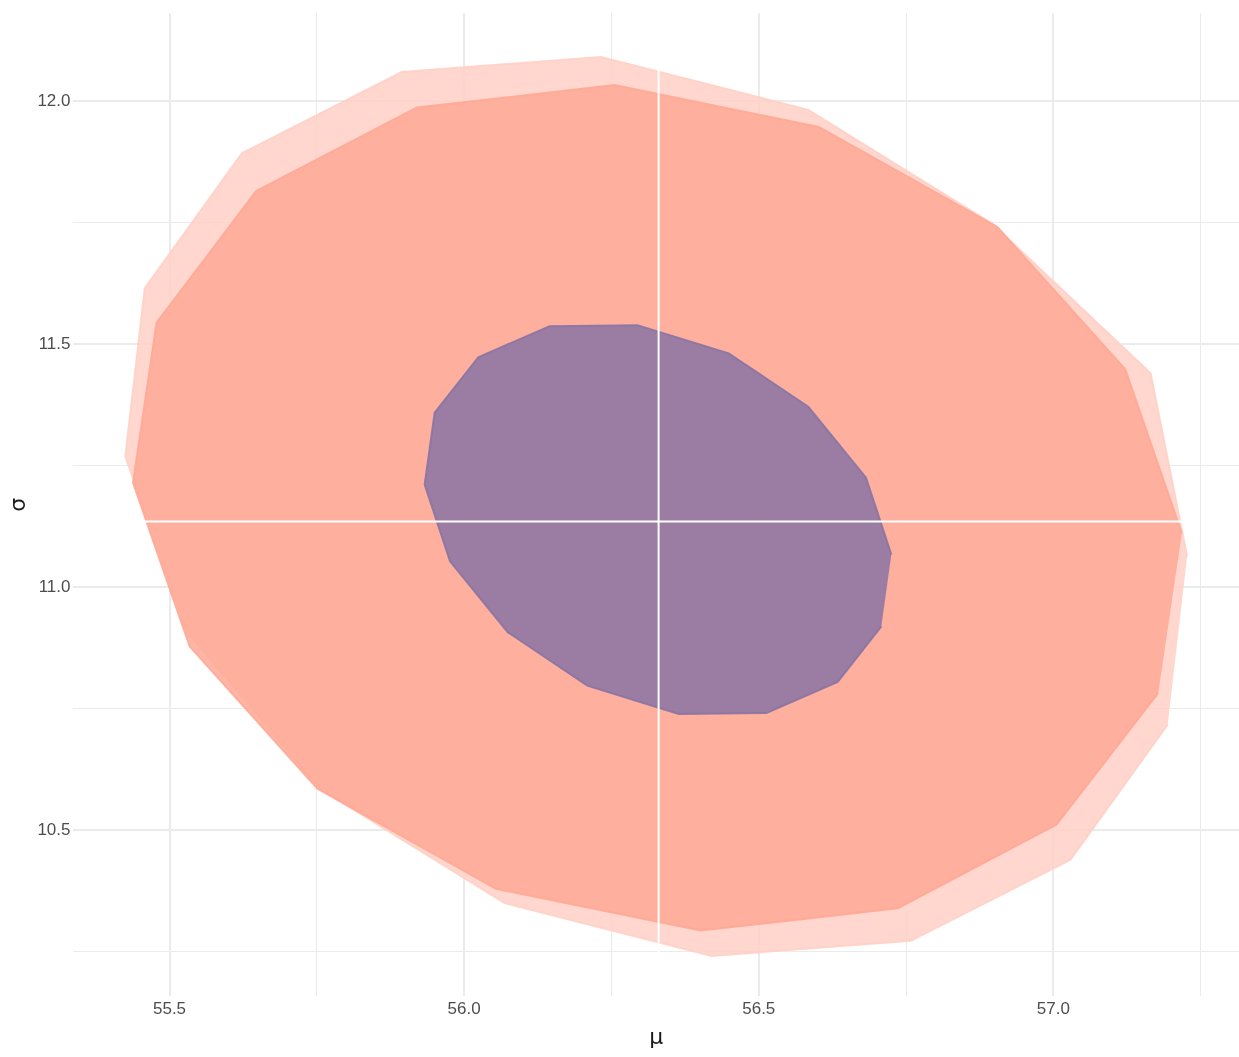  Describe the element at coordinates (169, 1009) in the screenshot. I see `x-tick-label: 55.5` at that location.